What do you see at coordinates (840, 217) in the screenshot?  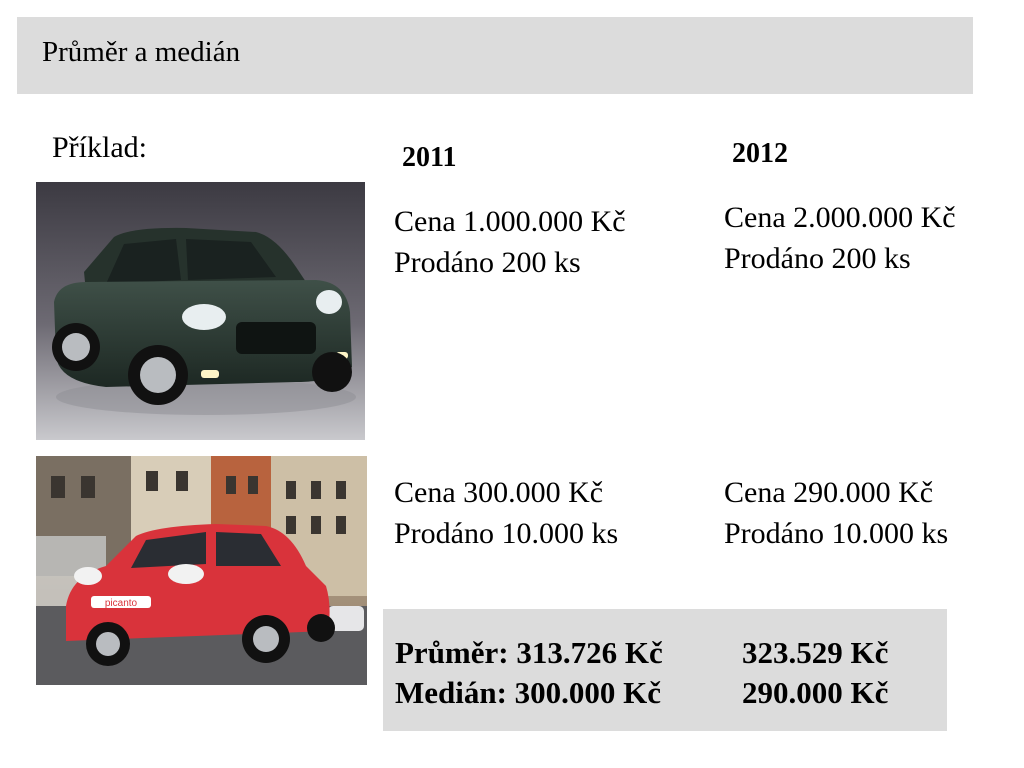 I see `porsche-2012-price: Cena 2.000.000 Kč` at bounding box center [840, 217].